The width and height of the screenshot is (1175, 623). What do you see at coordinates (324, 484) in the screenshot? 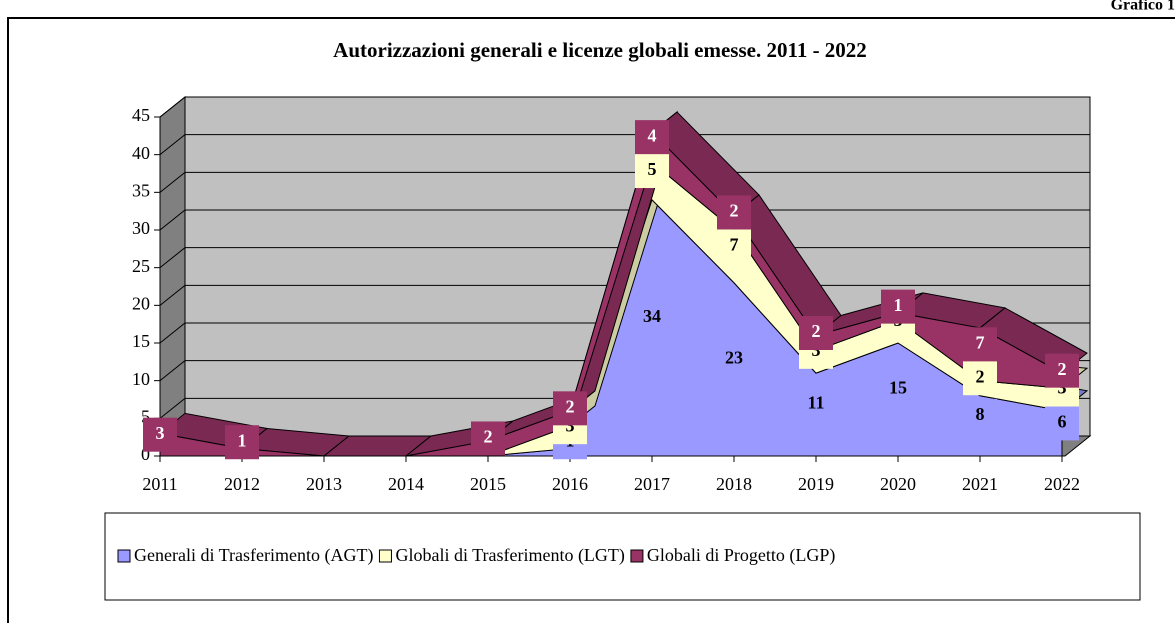
I see `x-tick-label: 2013` at bounding box center [324, 484].